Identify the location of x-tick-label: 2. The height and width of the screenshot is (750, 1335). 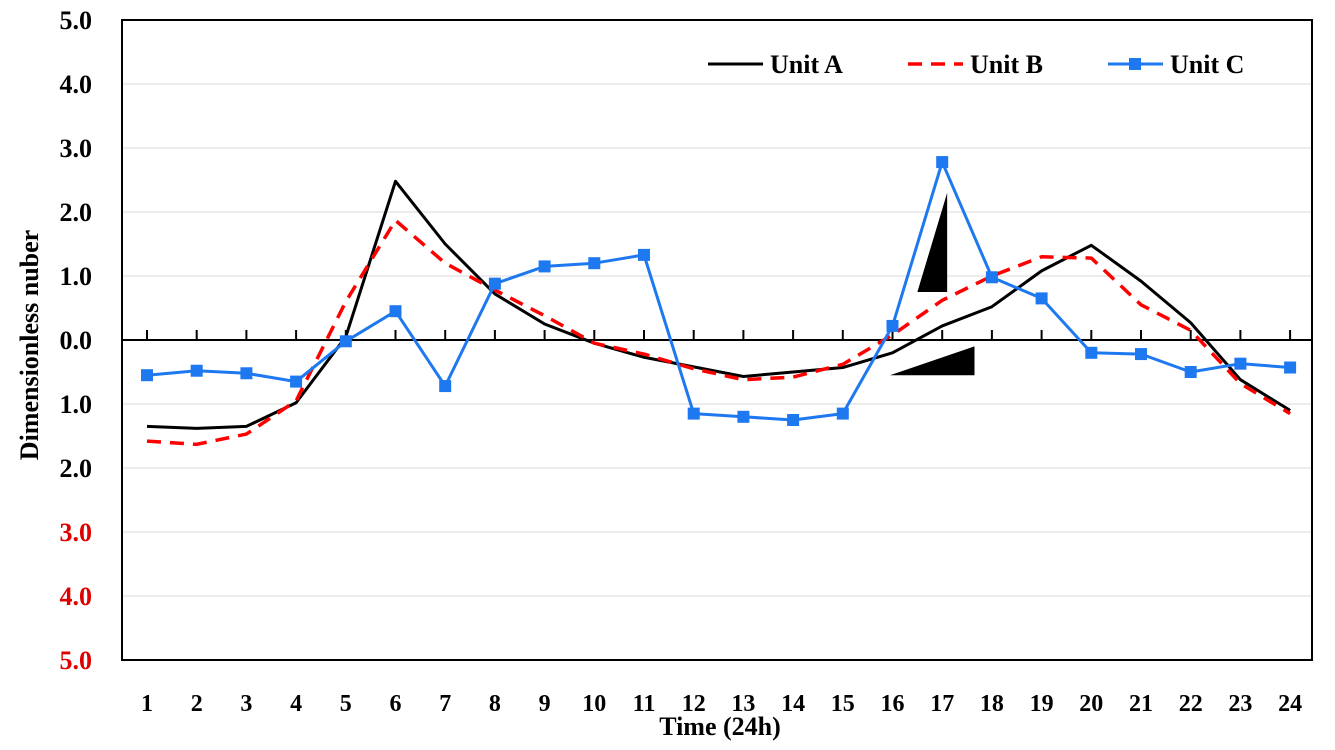
(197, 704).